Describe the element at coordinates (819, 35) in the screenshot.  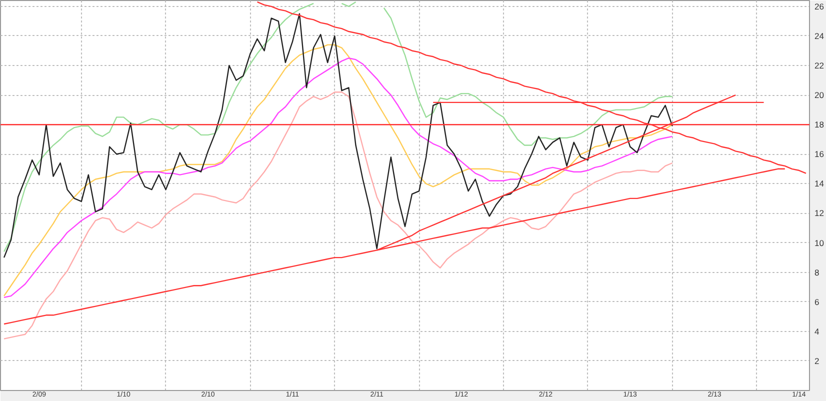
I see `y-tick-label: 24` at that location.